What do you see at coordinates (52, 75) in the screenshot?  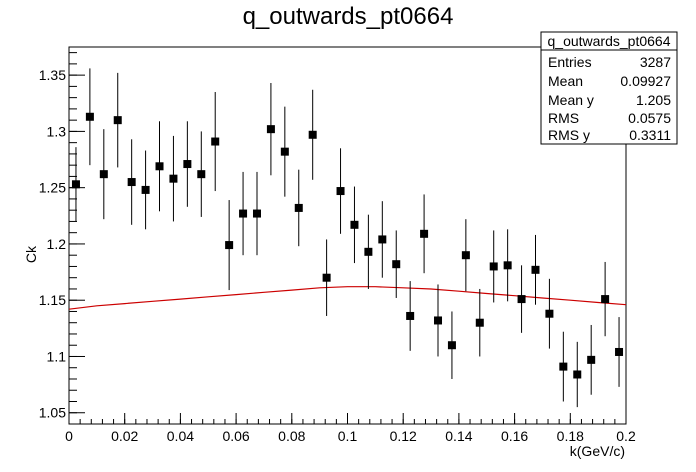 I see `y-tick-label: 1.35` at bounding box center [52, 75].